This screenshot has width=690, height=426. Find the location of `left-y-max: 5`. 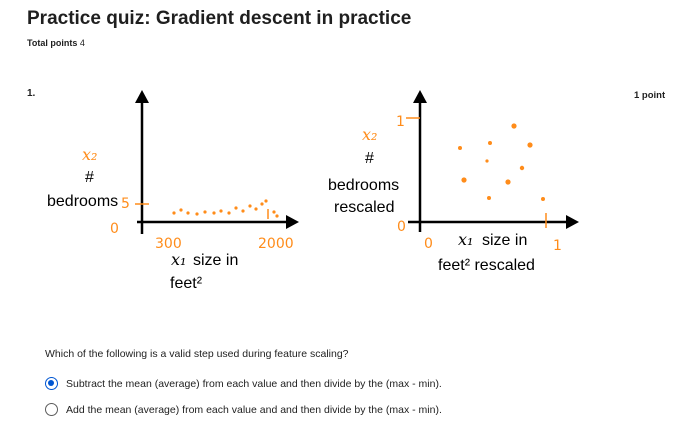

left-y-max: 5 is located at coordinates (125, 204).